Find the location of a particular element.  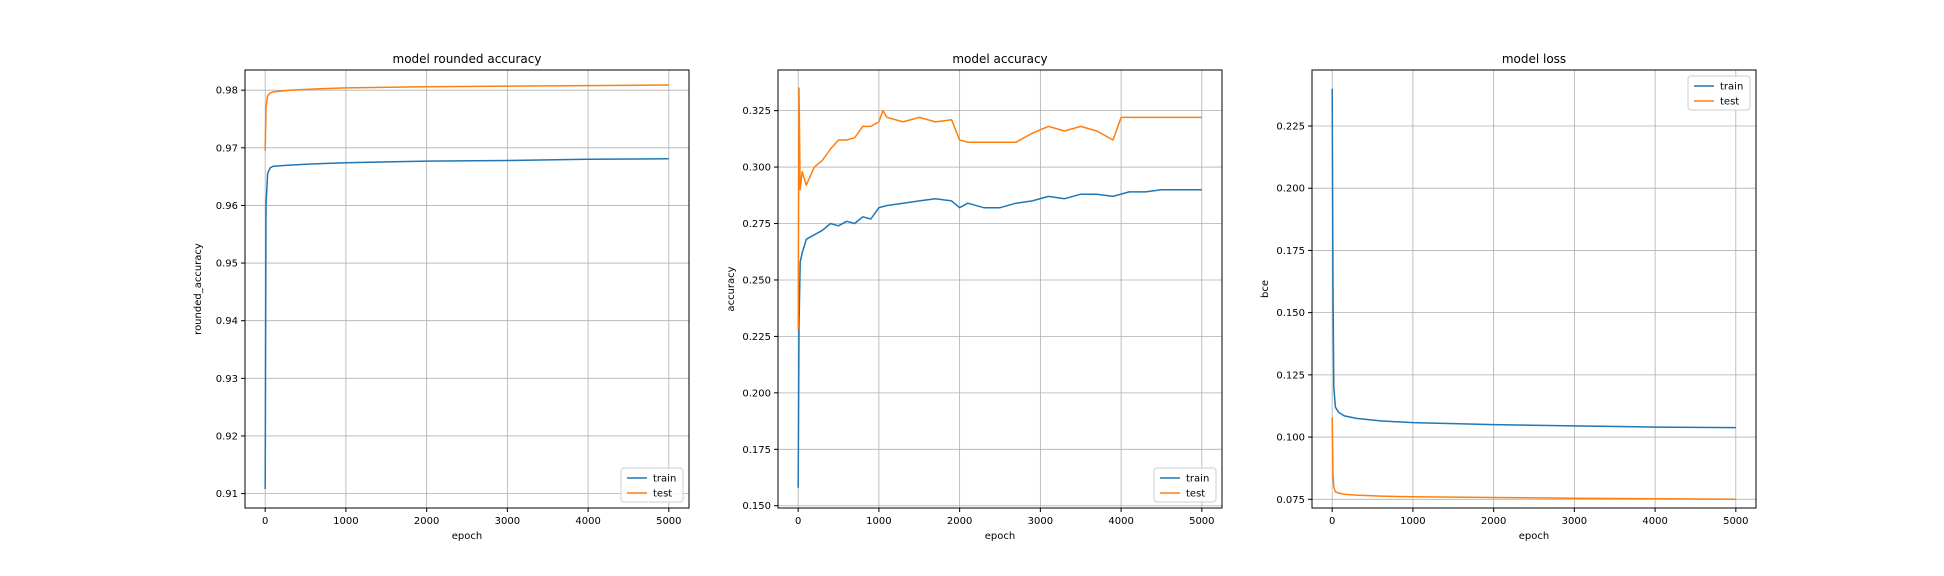

y-tick-label: 0.93 is located at coordinates (227, 379).